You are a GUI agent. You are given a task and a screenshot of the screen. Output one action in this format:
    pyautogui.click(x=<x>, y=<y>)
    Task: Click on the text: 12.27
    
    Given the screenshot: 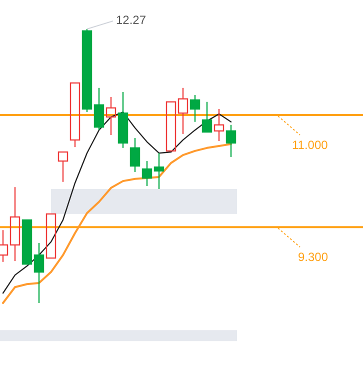 What is the action you would take?
    pyautogui.click(x=131, y=19)
    